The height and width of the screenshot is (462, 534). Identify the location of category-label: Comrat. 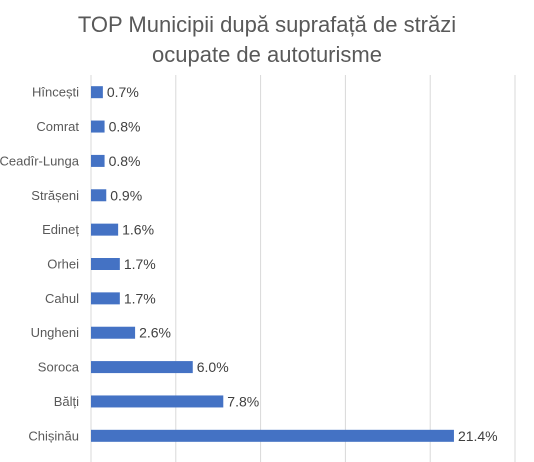
(57, 126).